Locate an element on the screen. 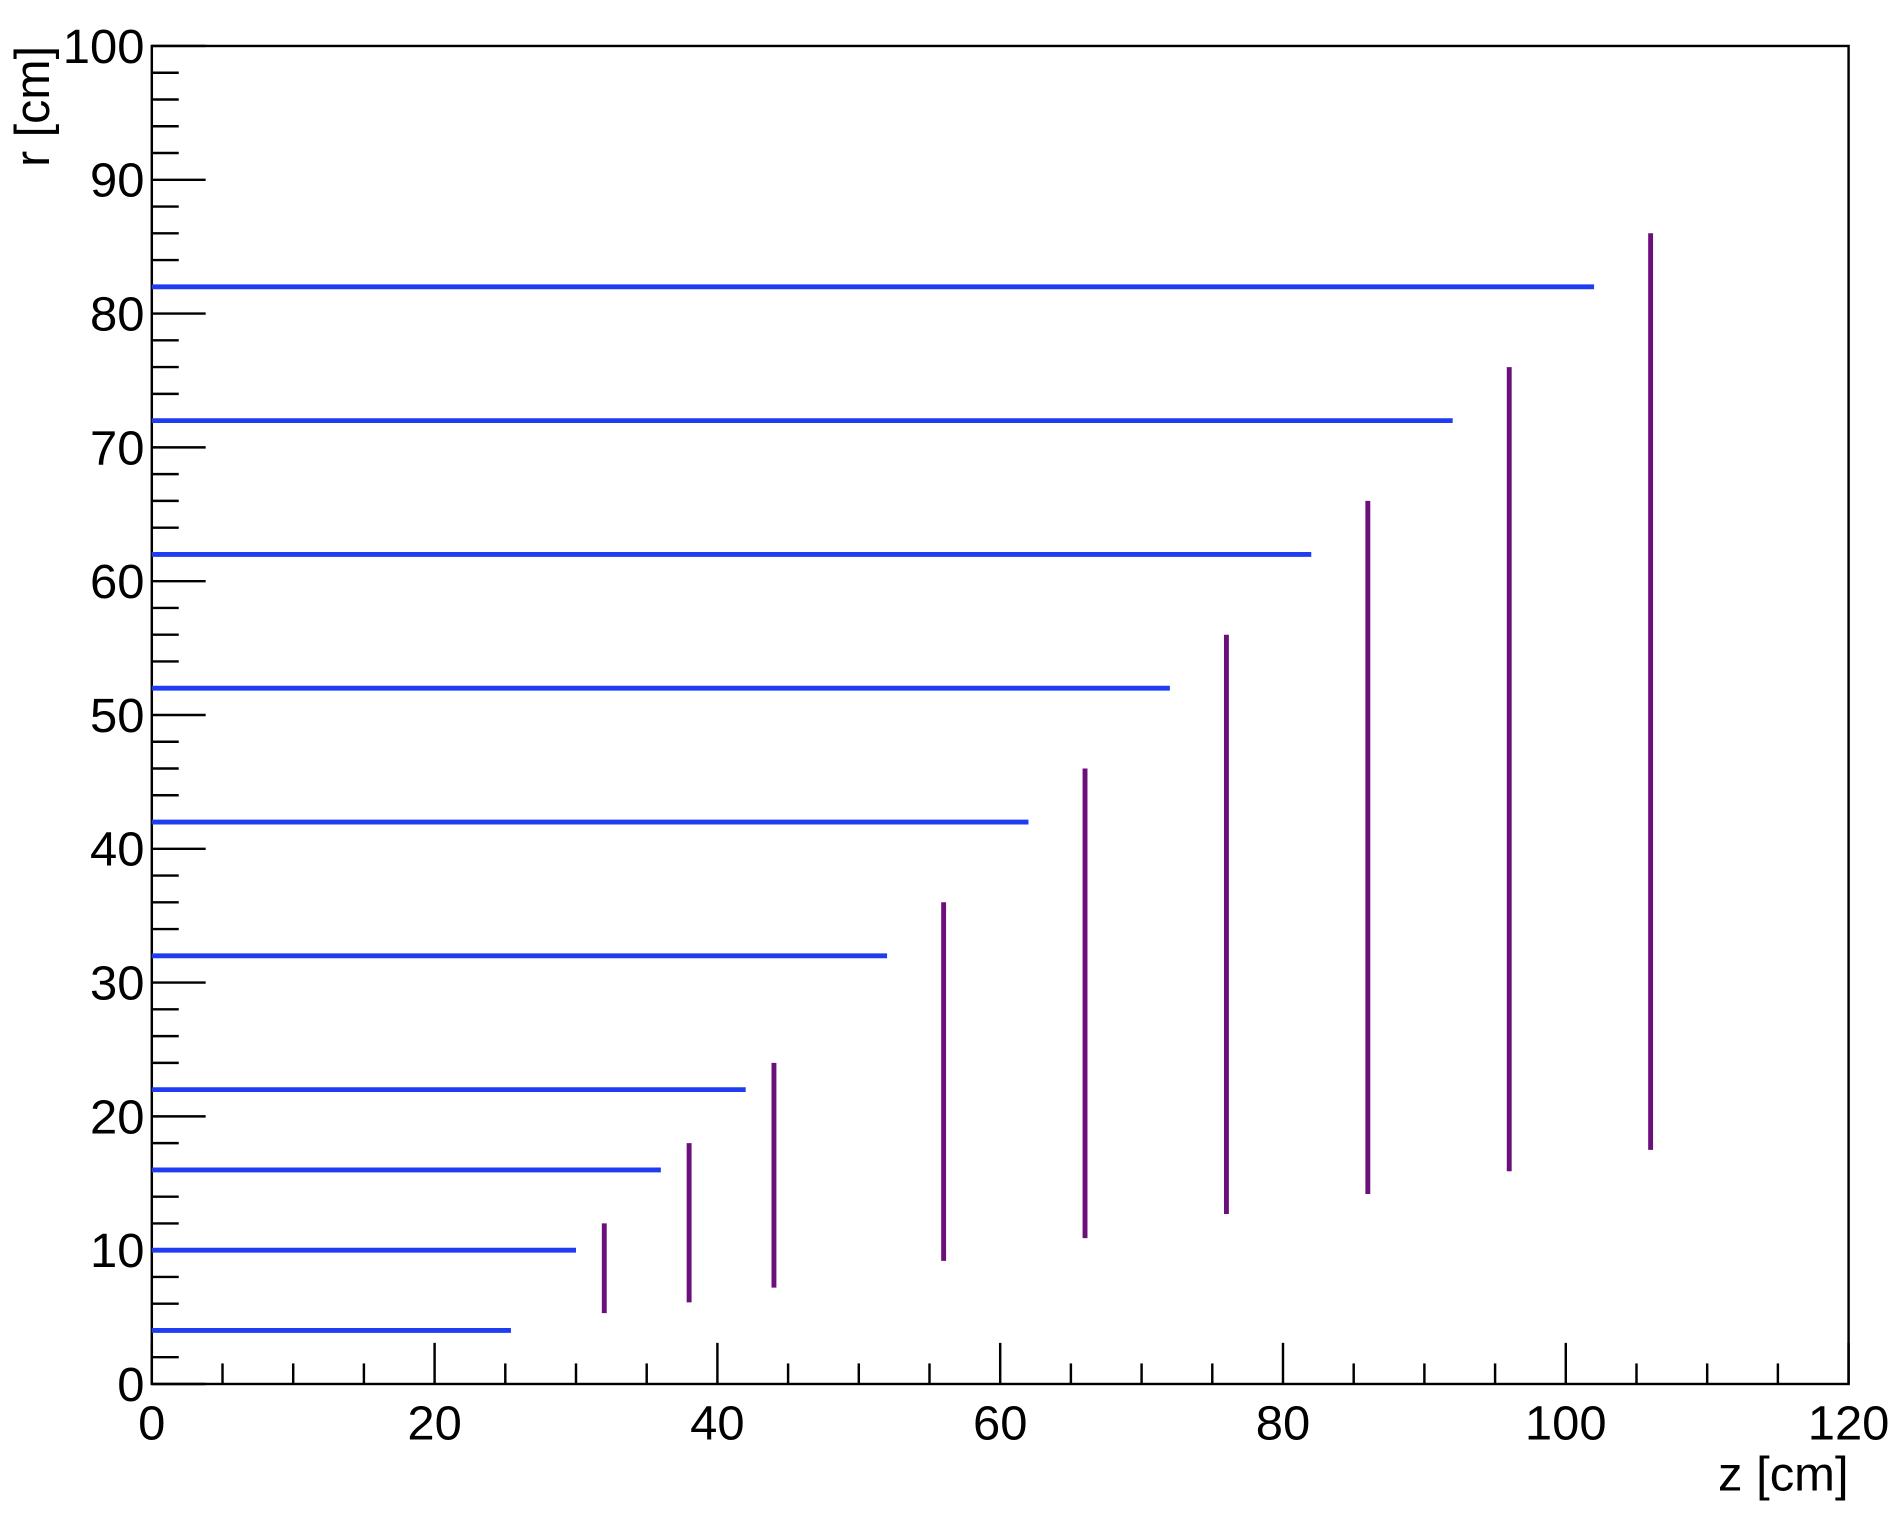 This screenshot has height=1534, width=1900. y-tick-label: 40 is located at coordinates (117, 850).